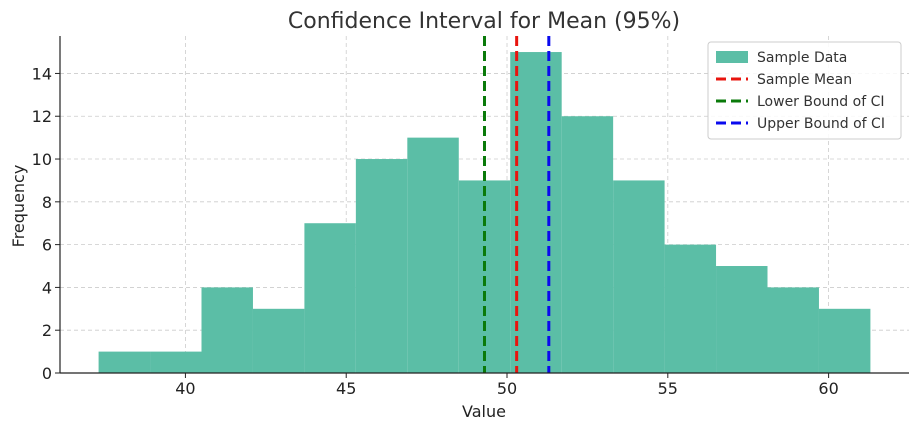 This screenshot has width=919, height=431. I want to click on y-tick-label: 6, so click(47, 245).